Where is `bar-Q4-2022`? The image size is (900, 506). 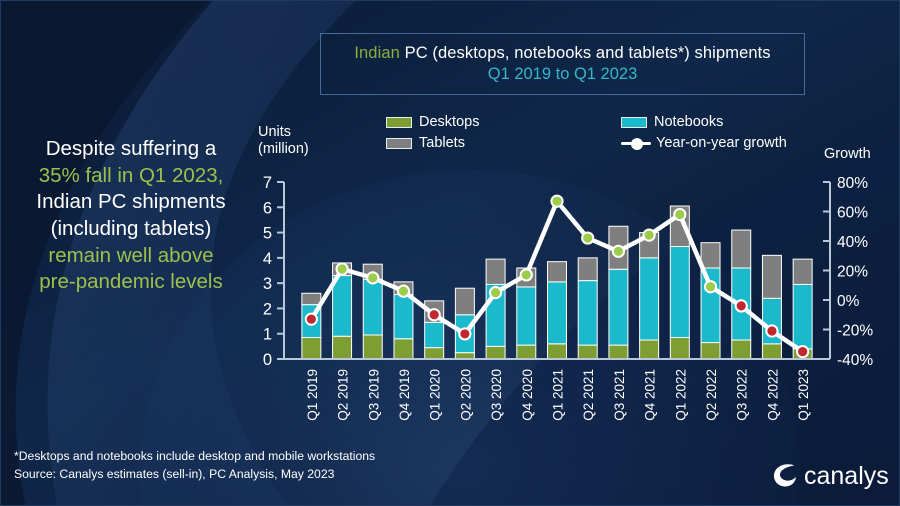 bar-Q4-2022 is located at coordinates (771, 307).